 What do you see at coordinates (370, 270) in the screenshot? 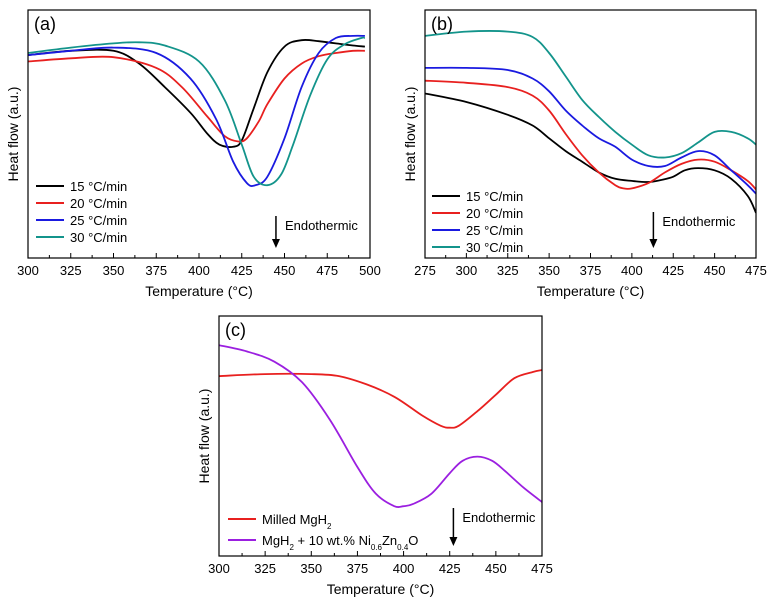
I see `x-tick-label: 500` at bounding box center [370, 270].